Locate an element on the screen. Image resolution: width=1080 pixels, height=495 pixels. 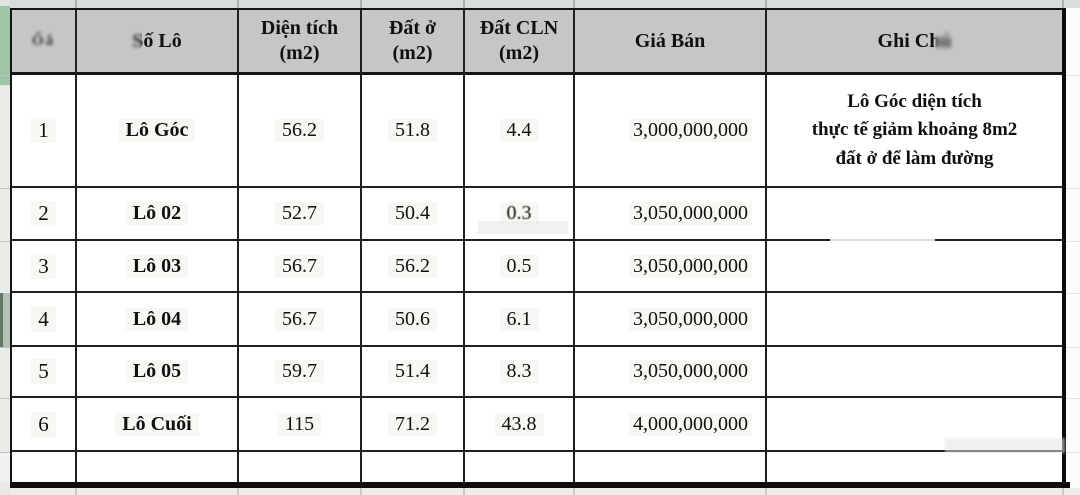
cell-value: 2 is located at coordinates (43, 213).